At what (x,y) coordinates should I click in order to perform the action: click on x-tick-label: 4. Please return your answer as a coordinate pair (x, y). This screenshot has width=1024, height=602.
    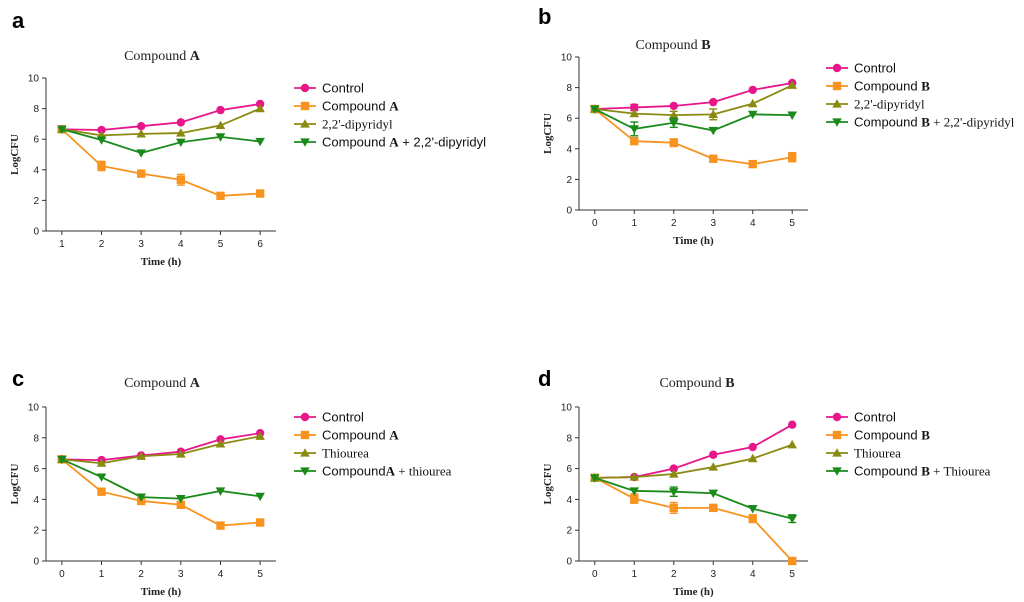
    Looking at the image, I should click on (753, 223).